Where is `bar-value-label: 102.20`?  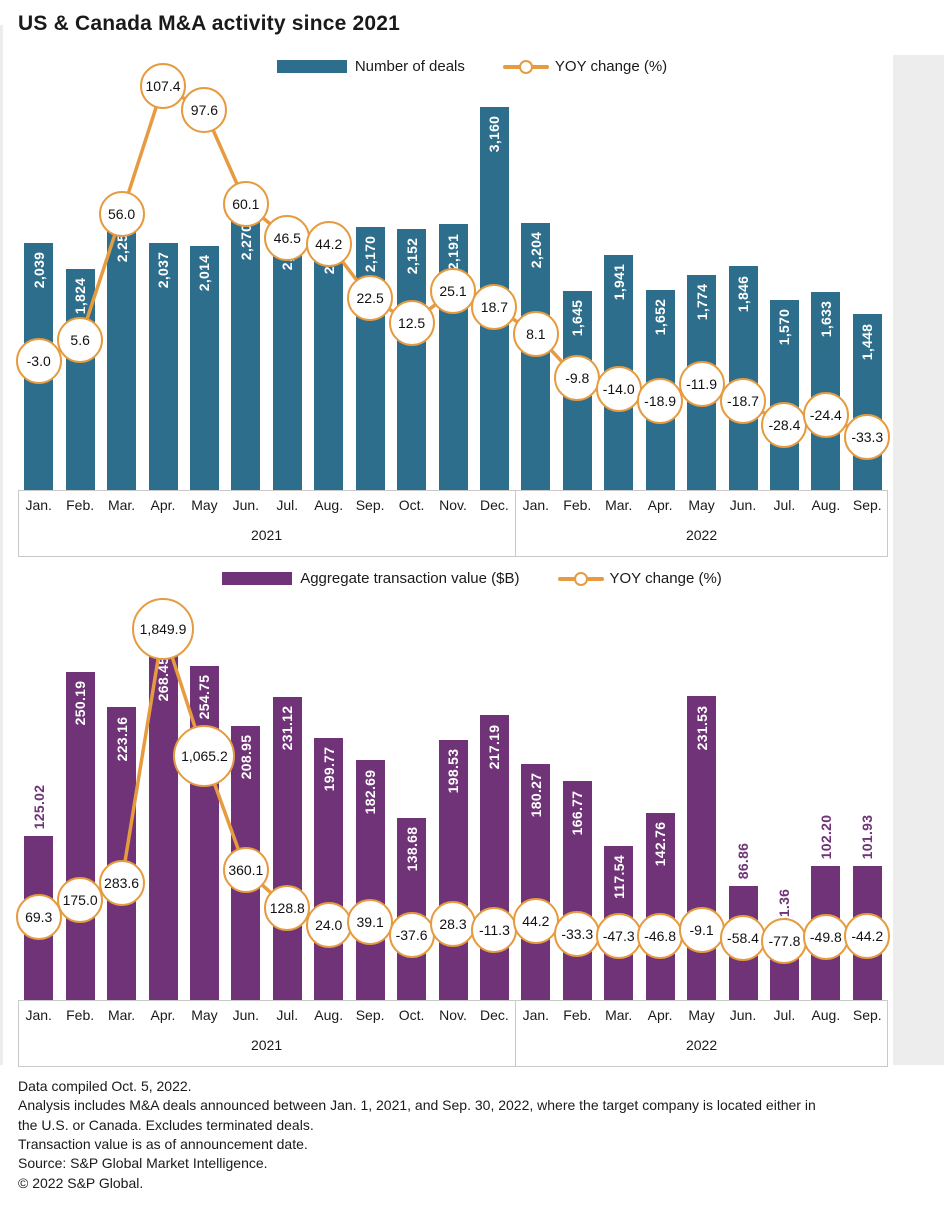
bar-value-label: 102.20 is located at coordinates (825, 836).